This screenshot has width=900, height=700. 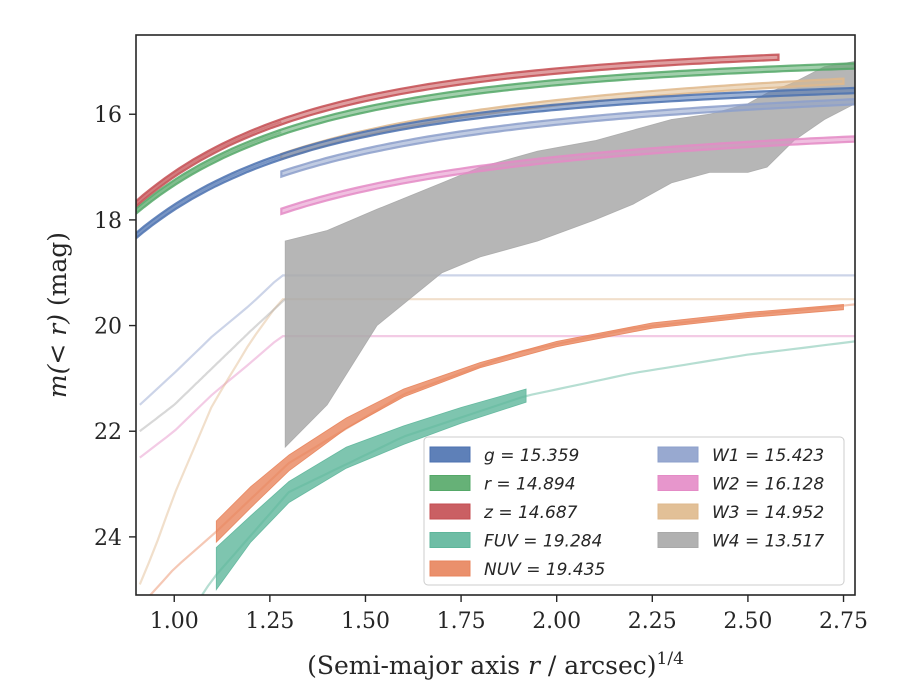 What do you see at coordinates (843, 621) in the screenshot?
I see `x-tick-label: 2.75` at bounding box center [843, 621].